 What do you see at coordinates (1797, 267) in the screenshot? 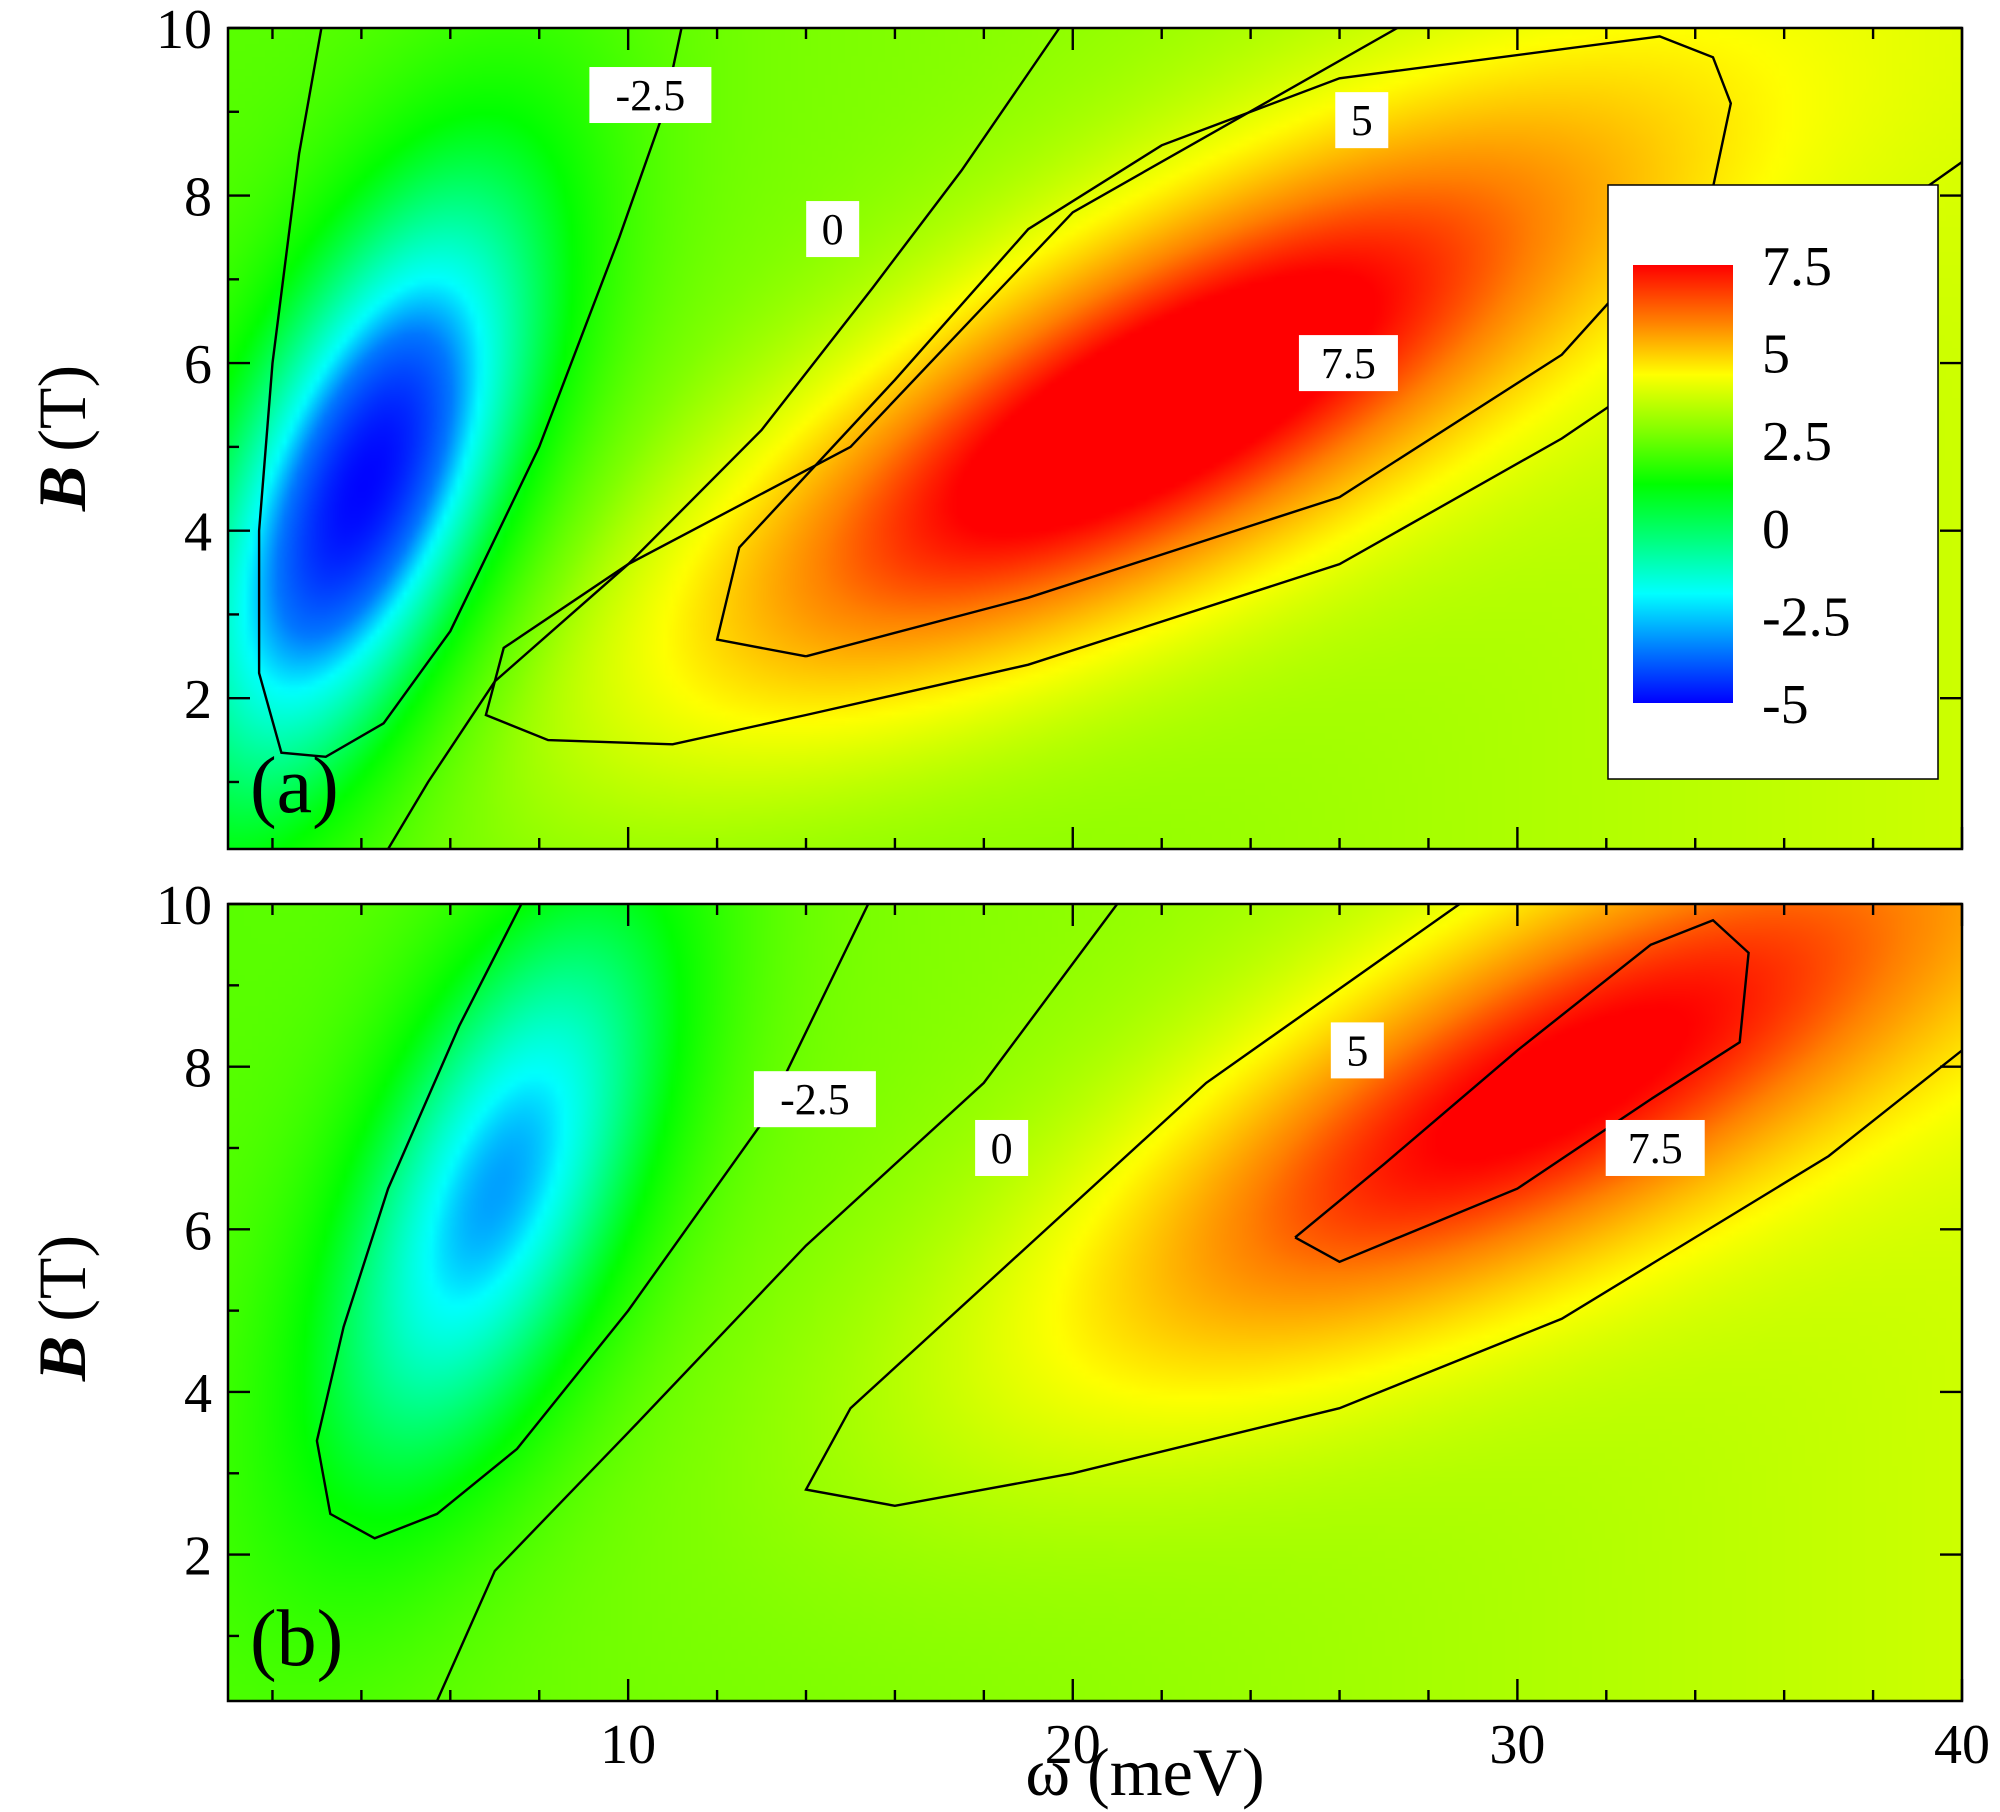
I see `colorbar-tick-label: 7.5` at bounding box center [1797, 267].